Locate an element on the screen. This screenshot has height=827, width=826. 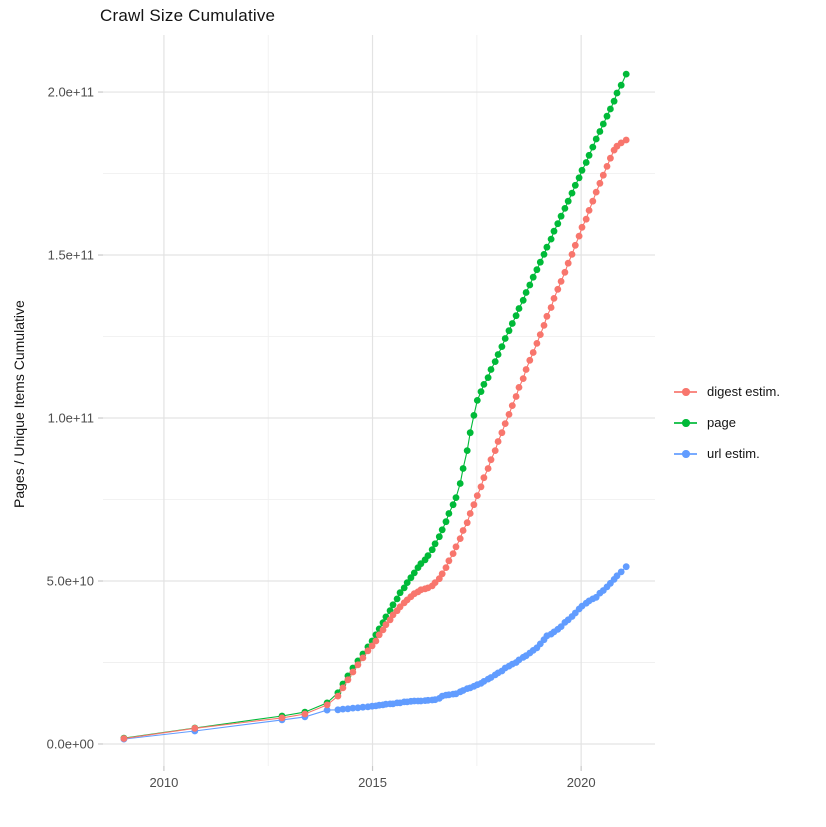
legend-item-url: url estim. is located at coordinates (727, 453).